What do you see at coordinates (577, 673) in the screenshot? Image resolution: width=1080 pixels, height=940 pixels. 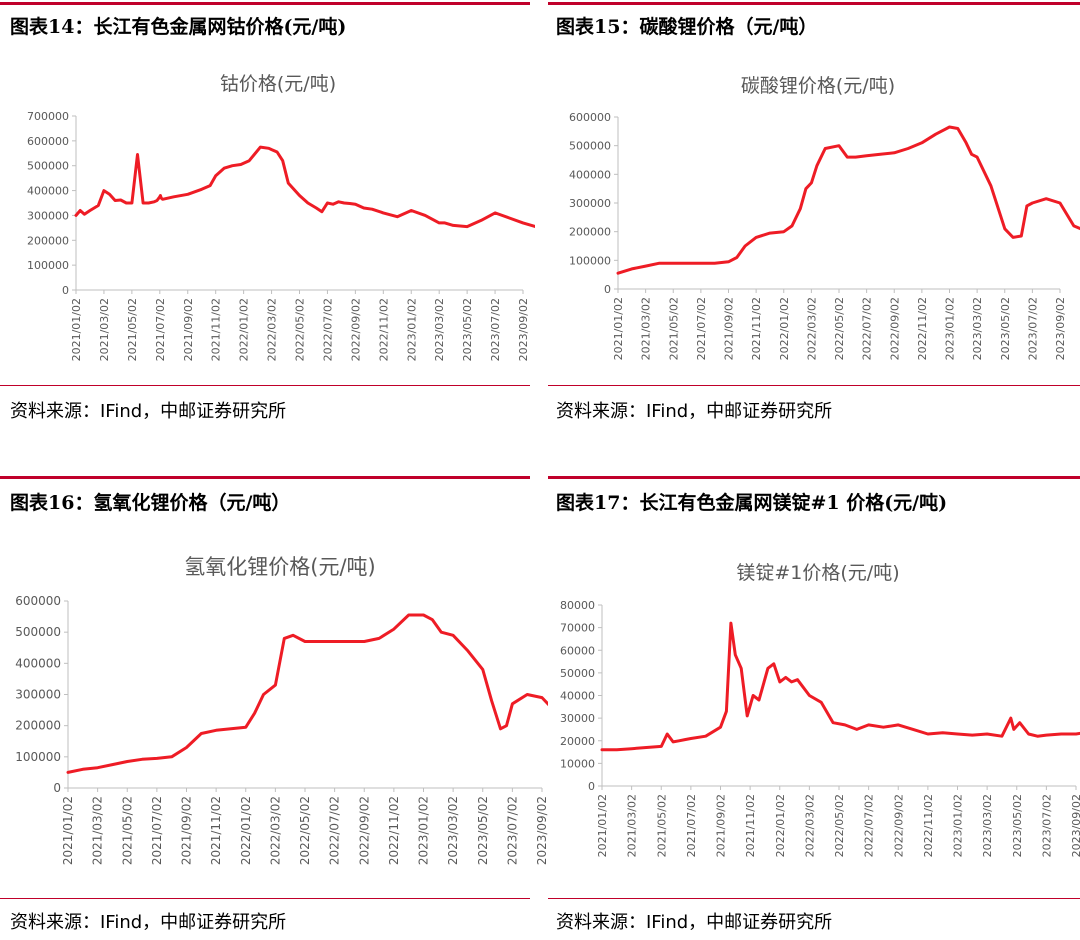 I see `y-tick-label: 50000` at bounding box center [577, 673].